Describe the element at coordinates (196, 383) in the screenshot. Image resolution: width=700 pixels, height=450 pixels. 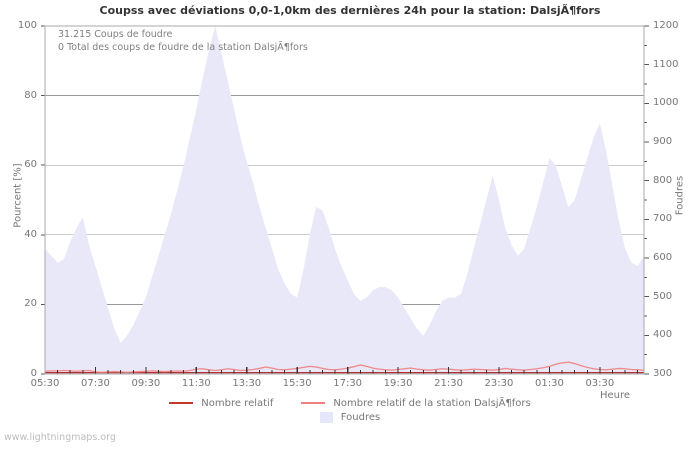
I see `x-axis-tick: 11:30` at that location.